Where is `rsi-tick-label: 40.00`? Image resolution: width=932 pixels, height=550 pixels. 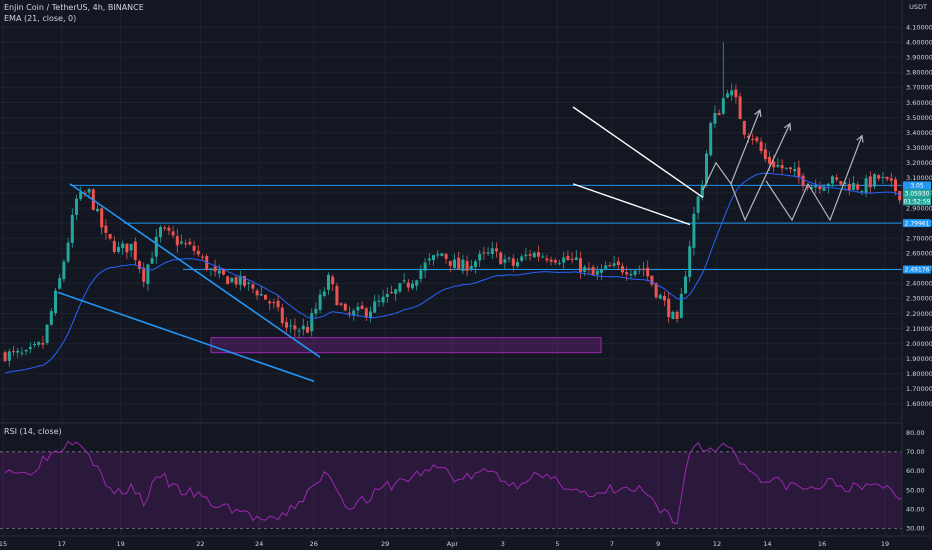 rsi-tick-label: 40.00 is located at coordinates (915, 510).